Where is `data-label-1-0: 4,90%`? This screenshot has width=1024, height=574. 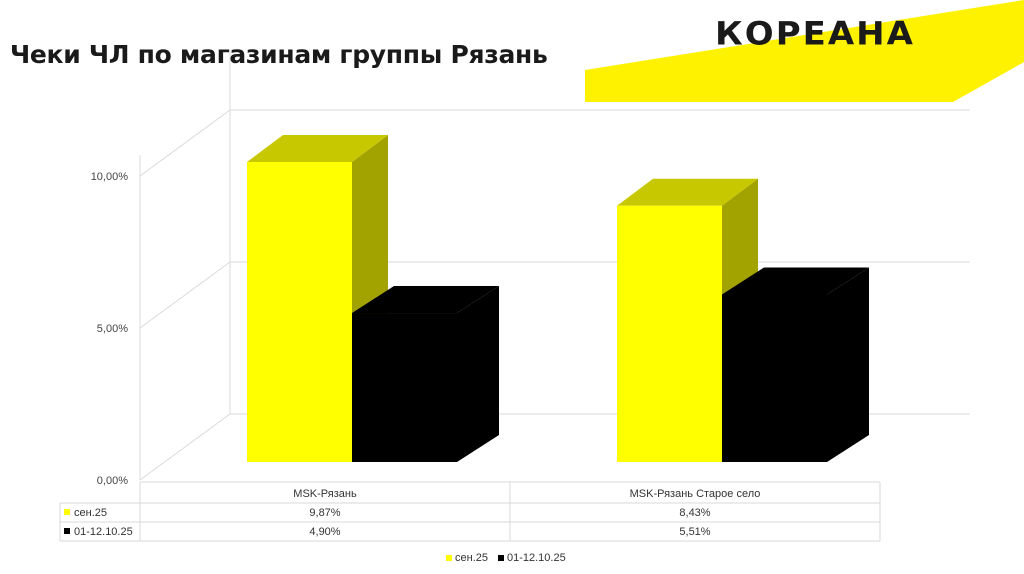
data-label-1-0: 4,90% is located at coordinates (324, 532).